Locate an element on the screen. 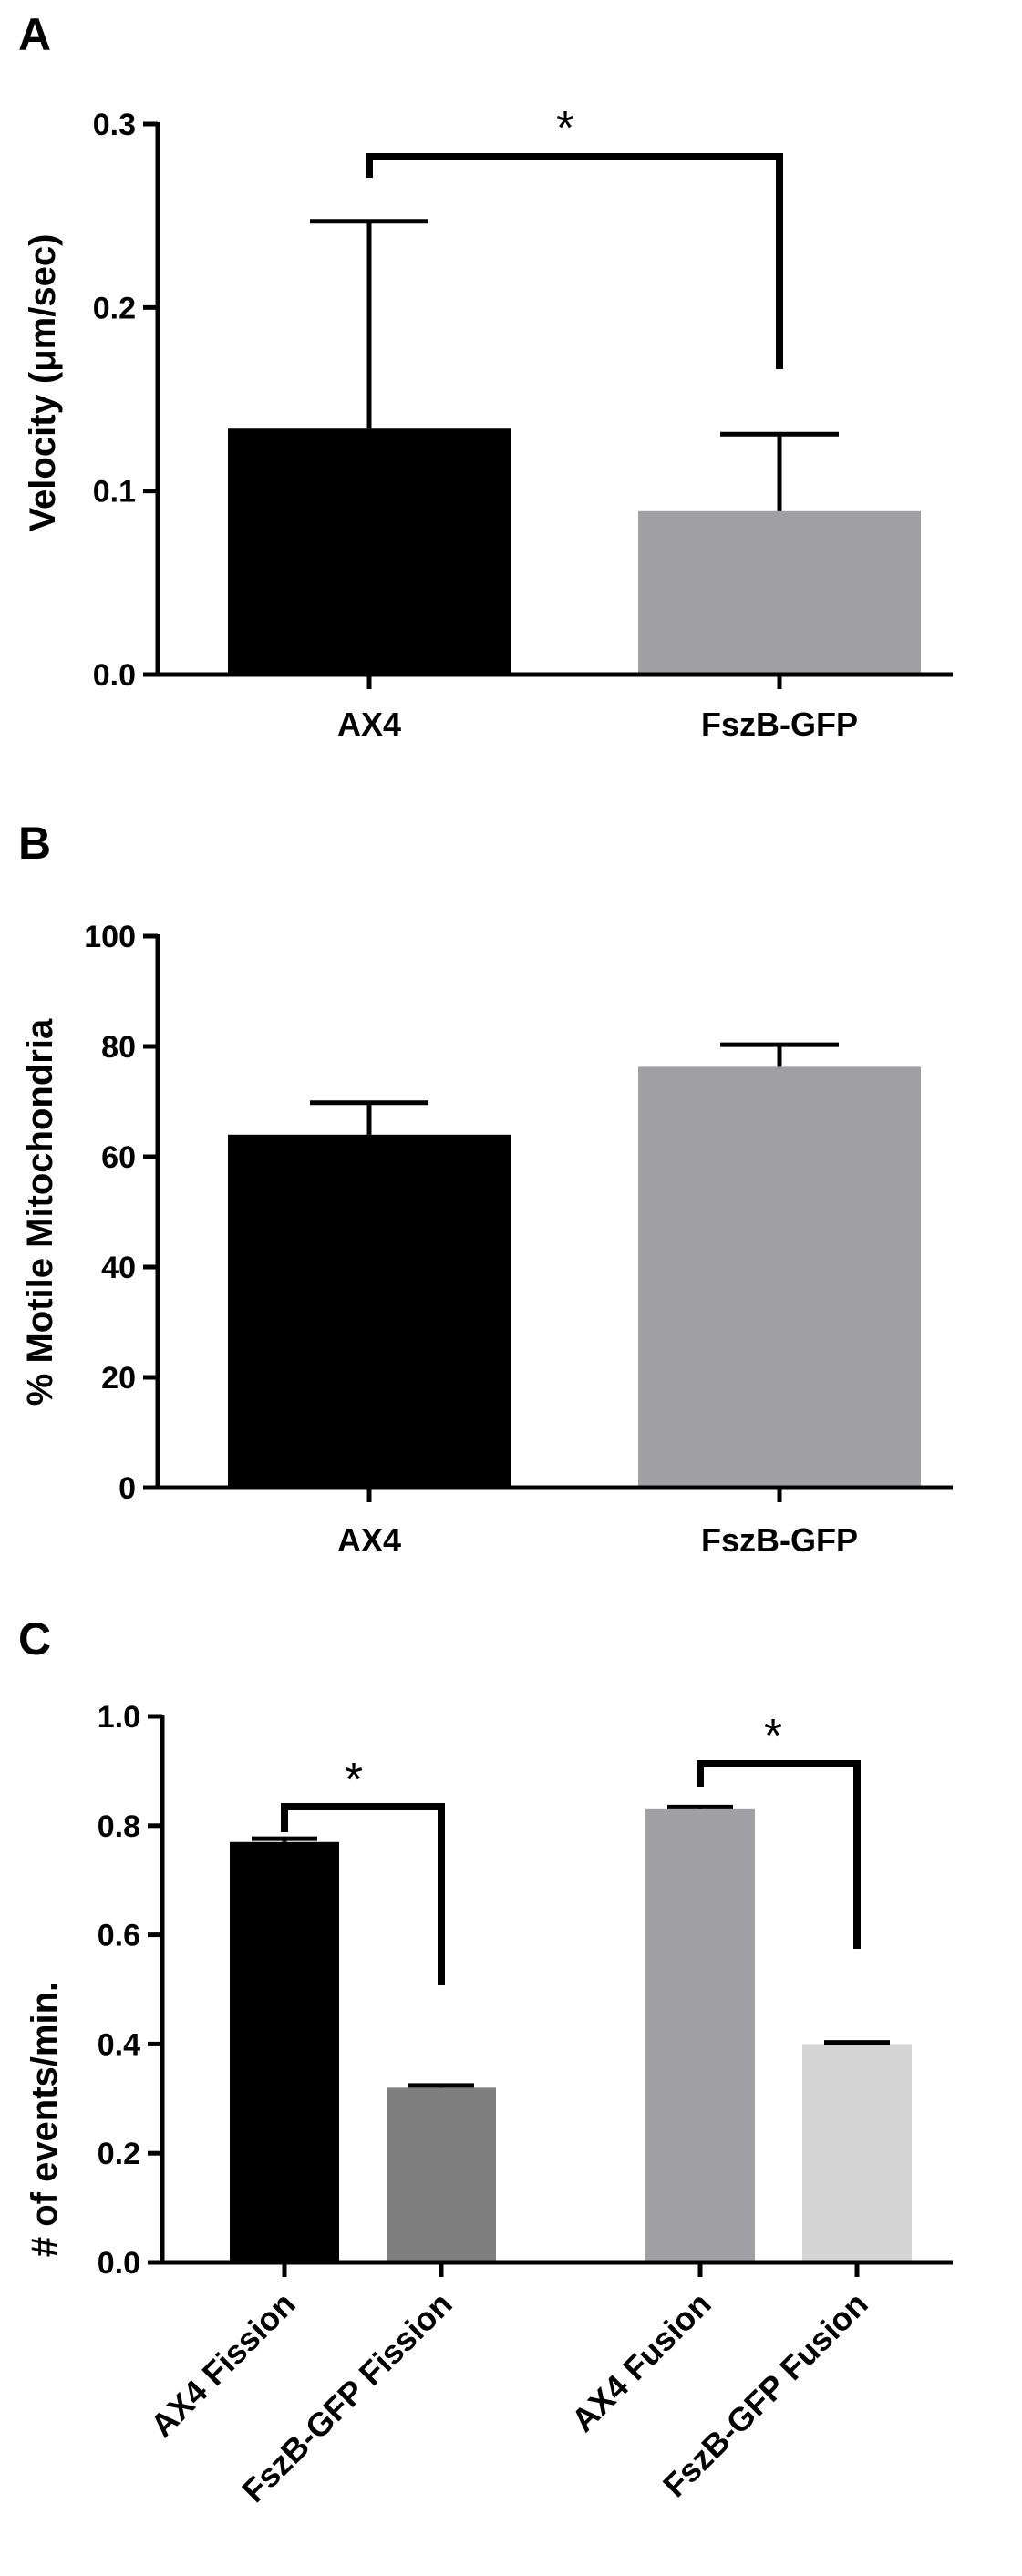 The image size is (1022, 2576). y-tick-label-1: 0.1 is located at coordinates (114, 492).